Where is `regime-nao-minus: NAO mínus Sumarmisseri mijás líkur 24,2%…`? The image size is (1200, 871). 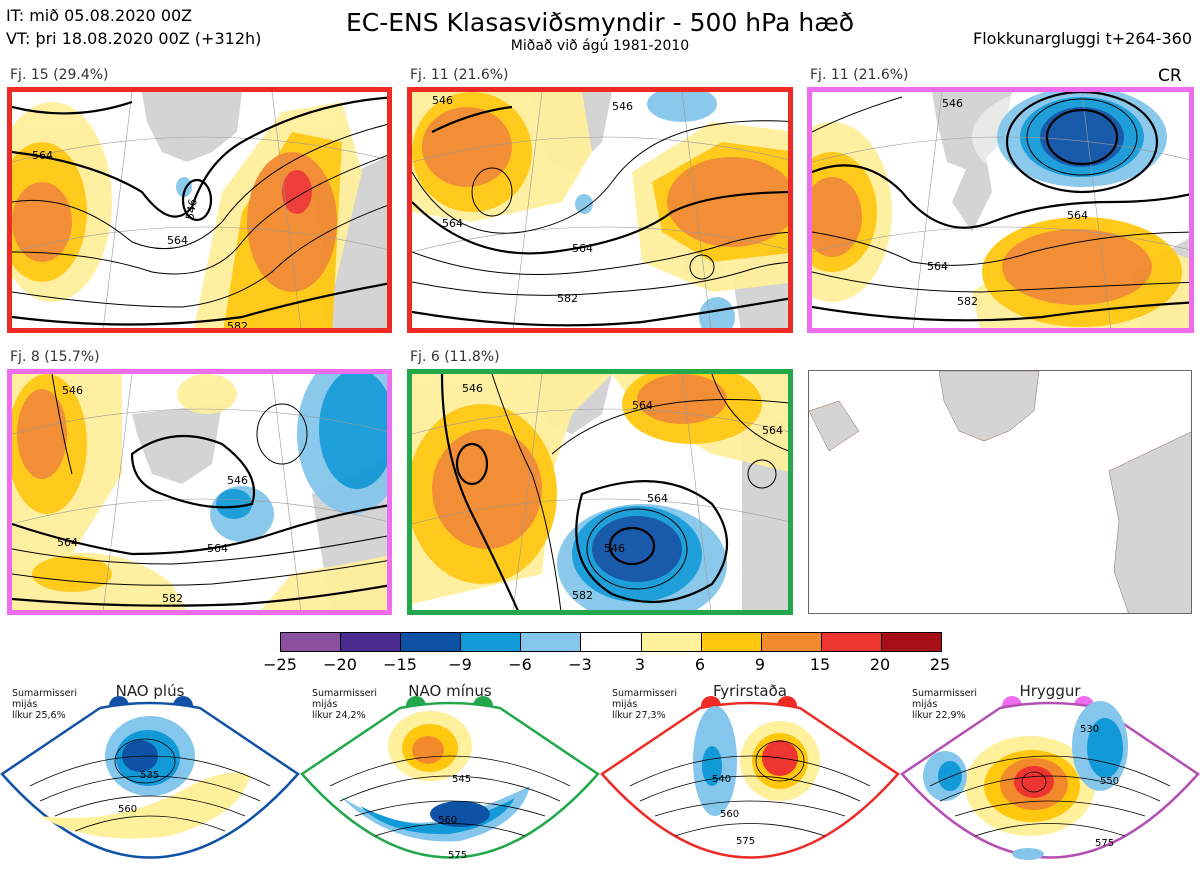 regime-nao-minus: NAO mínus Sumarmisseri mijás líkur 24,2%… is located at coordinates (450, 776).